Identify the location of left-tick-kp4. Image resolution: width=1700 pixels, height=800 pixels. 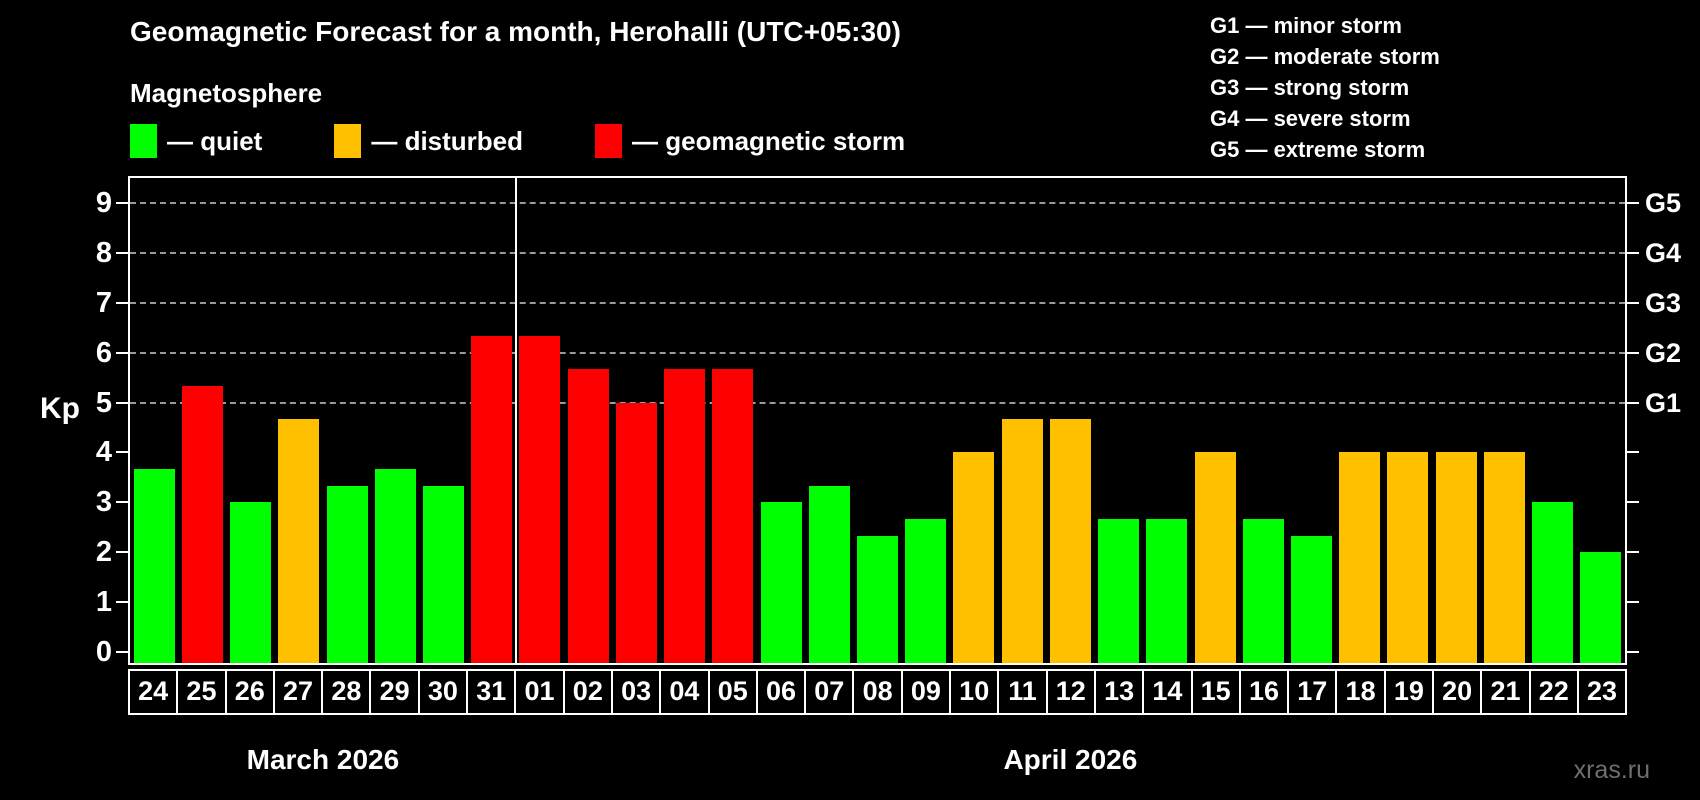
(122, 452).